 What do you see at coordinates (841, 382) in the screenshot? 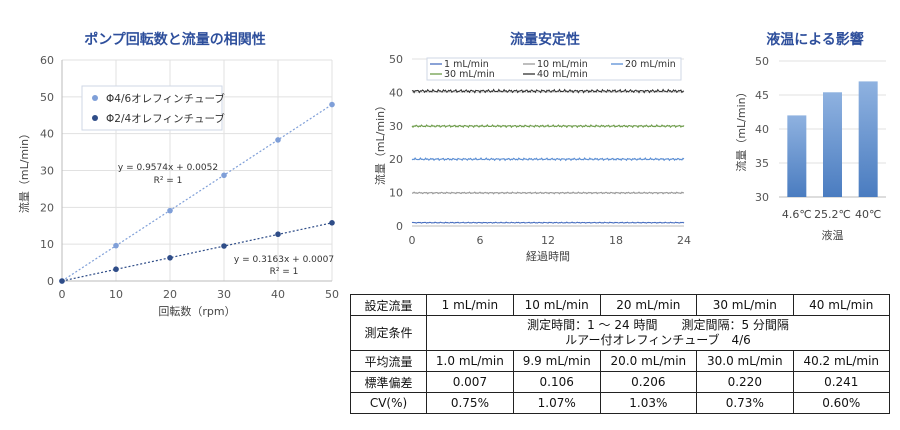
I see `table-cell: 0.241` at bounding box center [841, 382].